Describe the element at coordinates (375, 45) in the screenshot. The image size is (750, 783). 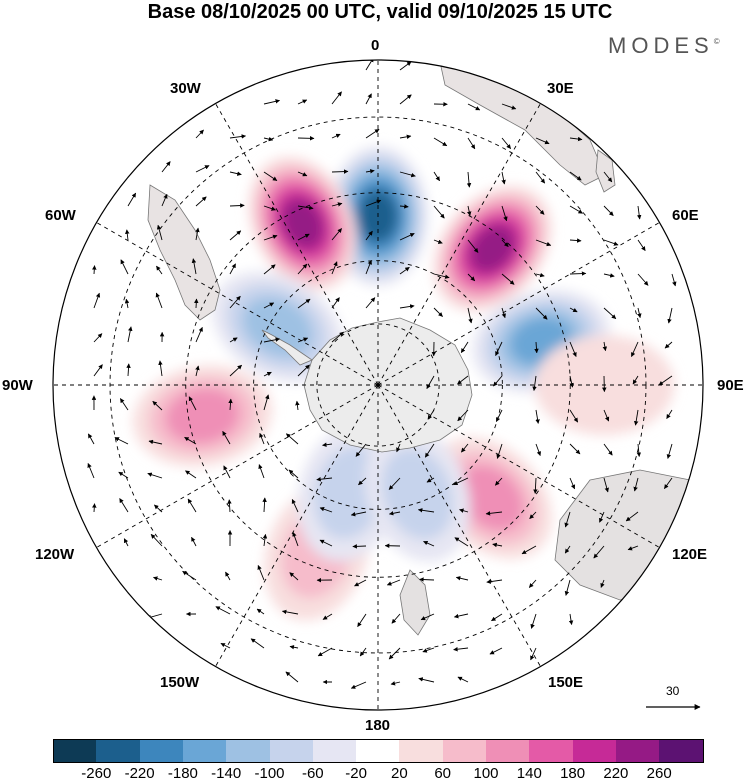
I see `lon-label-0: 0` at that location.